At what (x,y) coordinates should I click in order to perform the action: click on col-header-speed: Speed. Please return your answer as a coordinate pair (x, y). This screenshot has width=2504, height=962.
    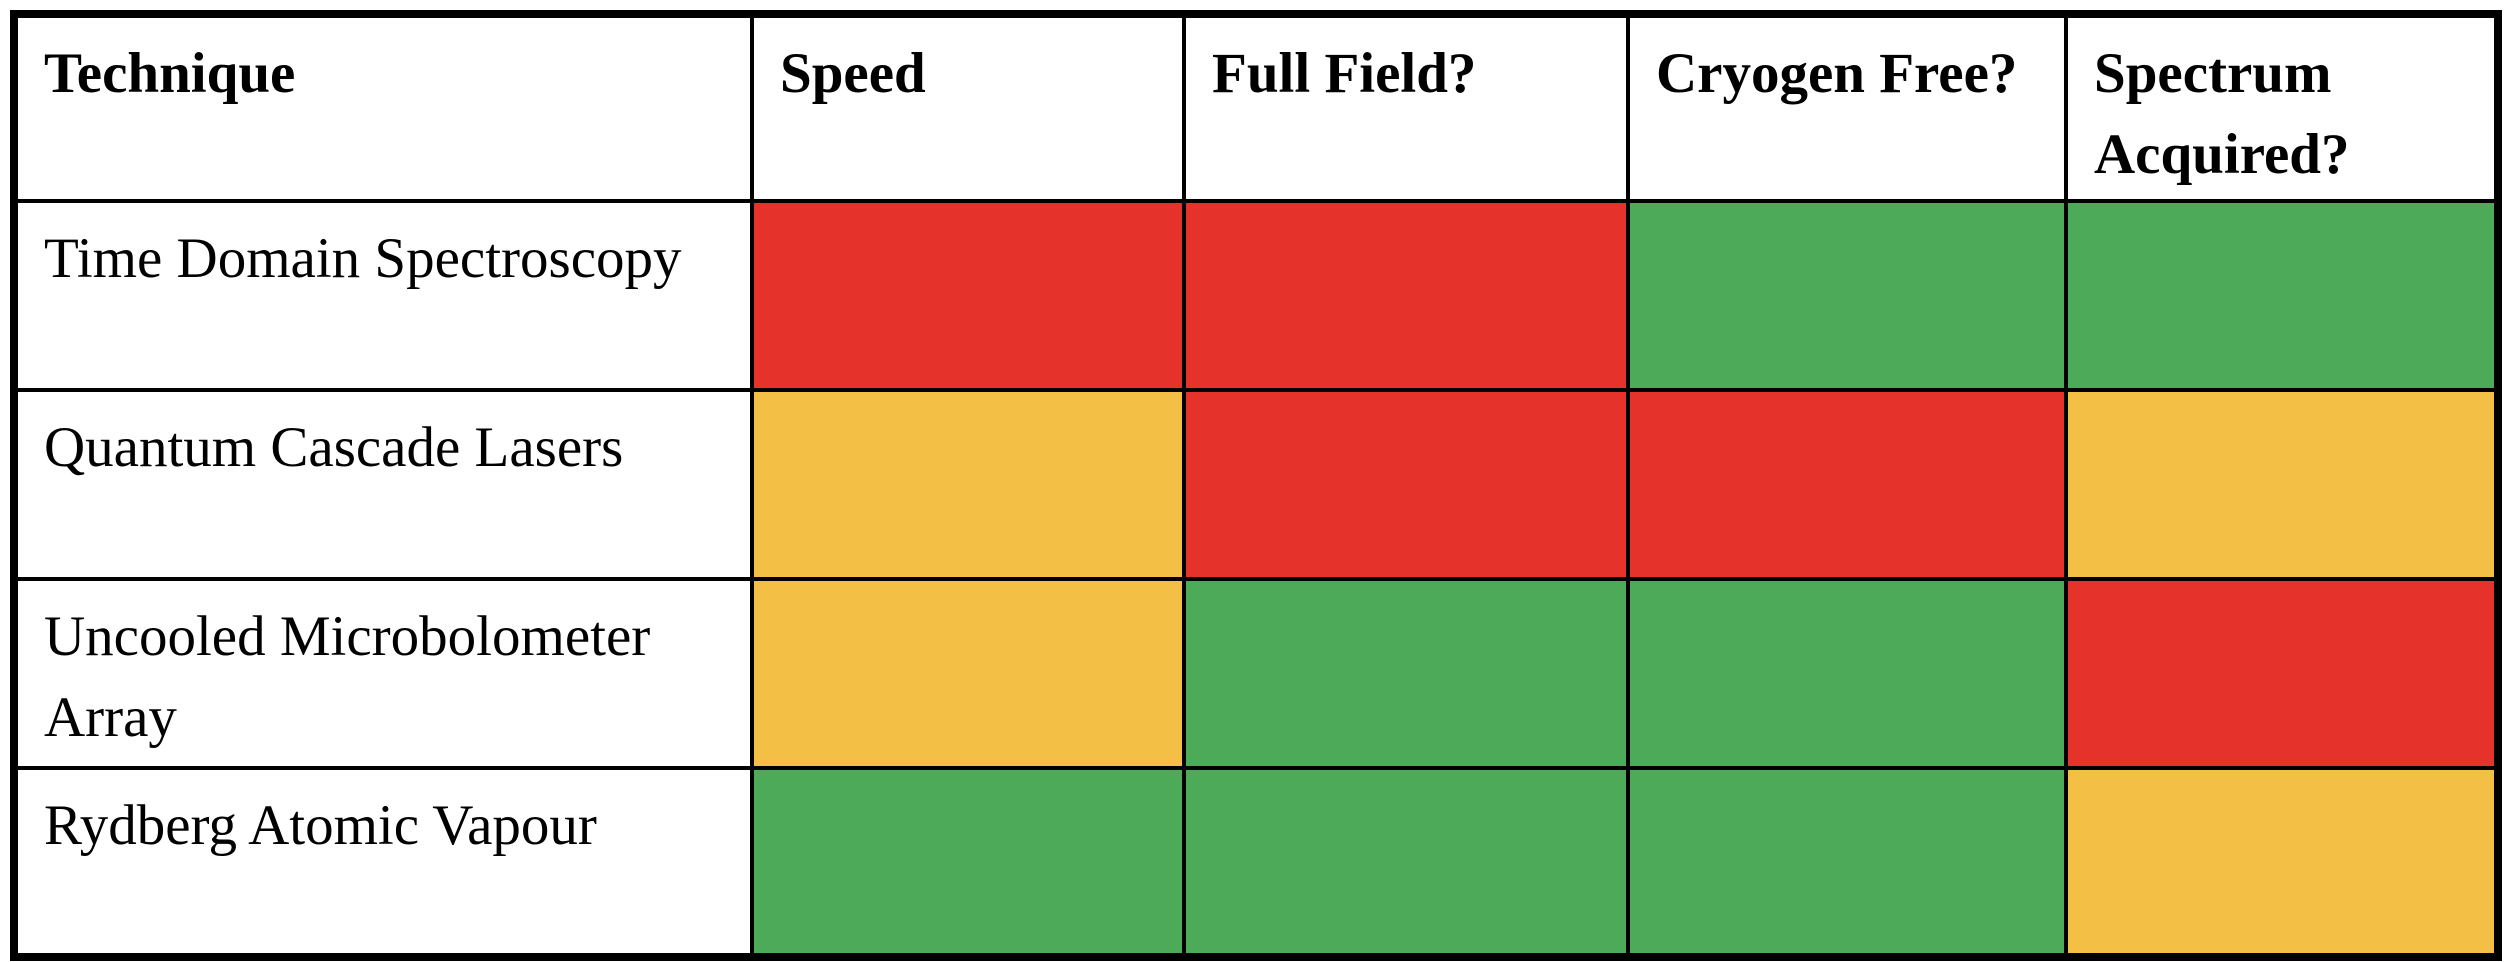
    Looking at the image, I should click on (968, 107).